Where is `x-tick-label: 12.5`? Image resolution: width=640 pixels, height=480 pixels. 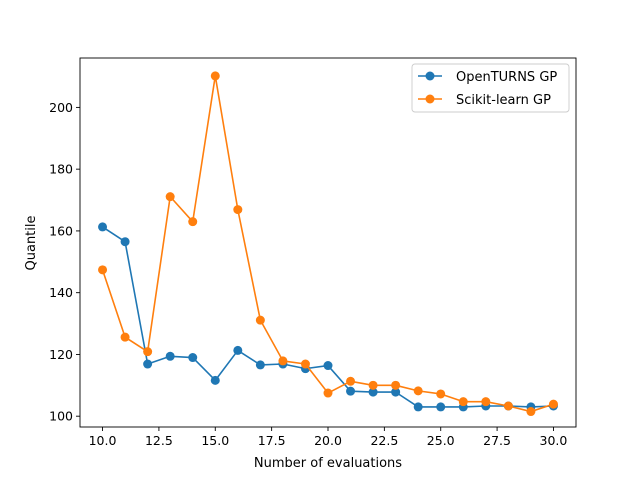 x-tick-label: 12.5 is located at coordinates (159, 440).